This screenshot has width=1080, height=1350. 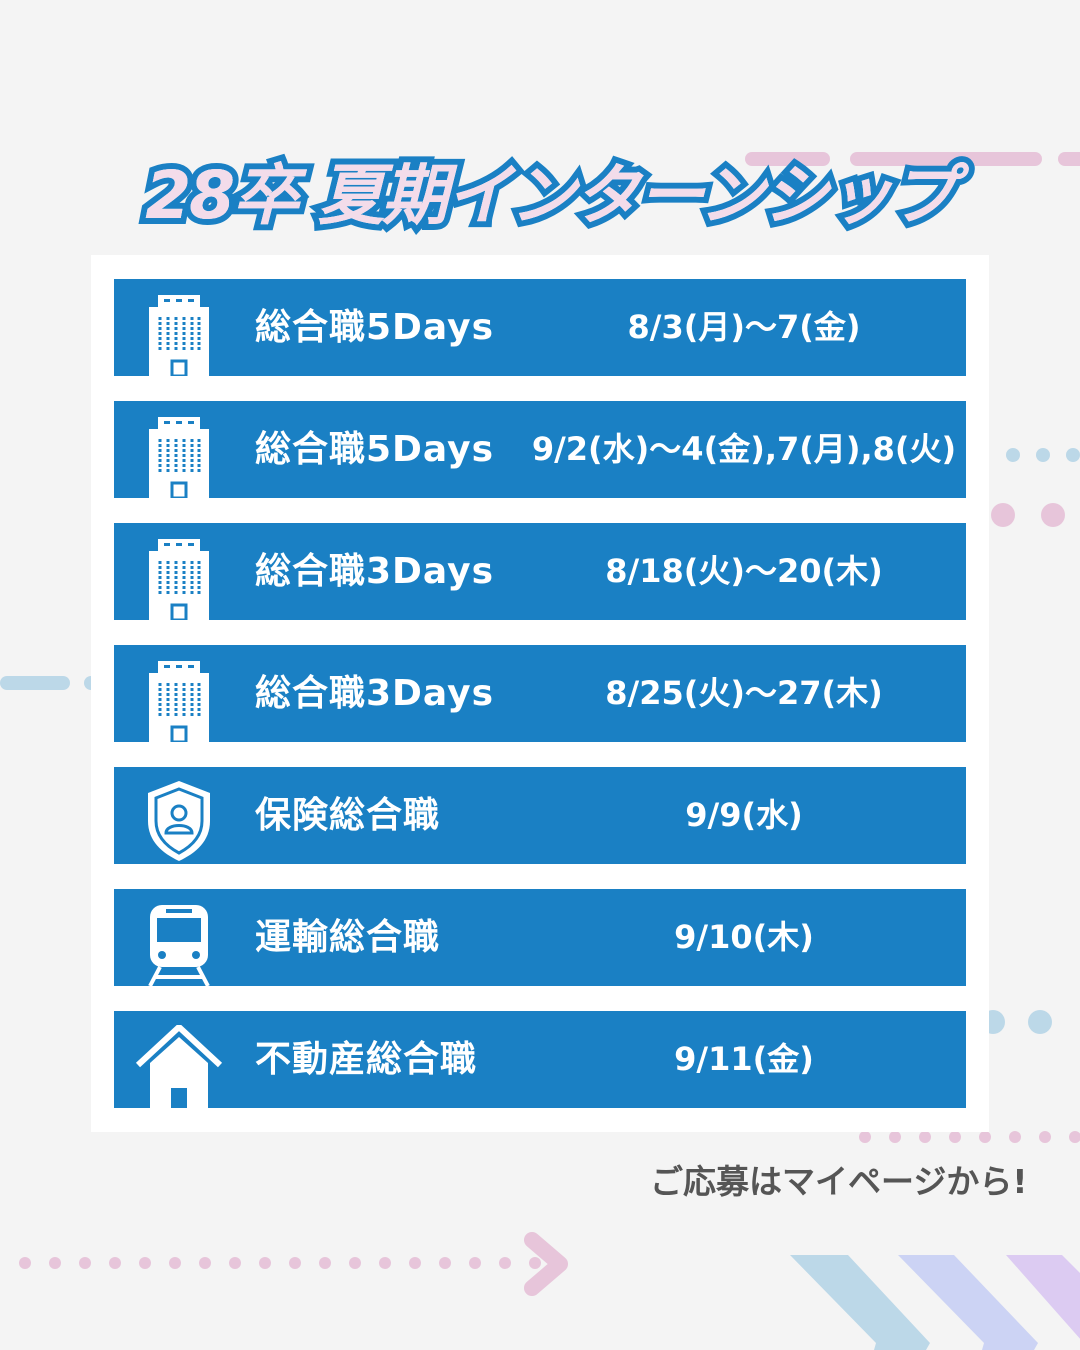 What do you see at coordinates (348, 937) in the screenshot?
I see `course-name: 運輸総合職` at bounding box center [348, 937].